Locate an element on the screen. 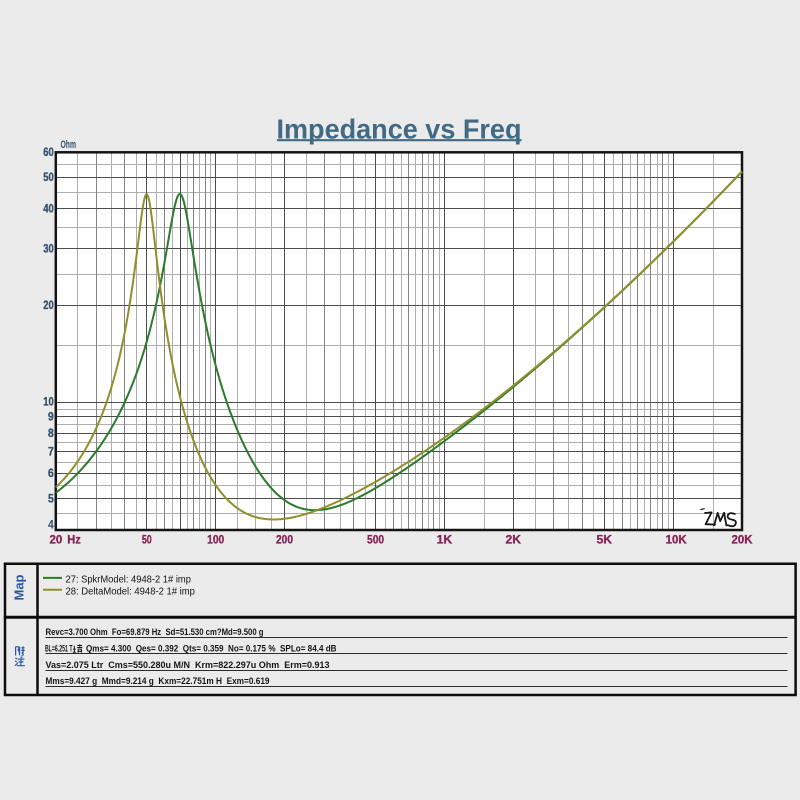  svg-text: 30 is located at coordinates (48, 249).